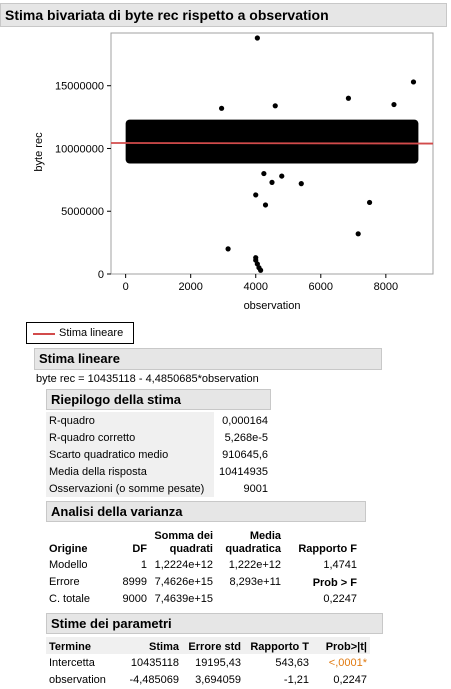  Describe the element at coordinates (218, 662) in the screenshot. I see `param-errore-std: 19195,43` at that location.